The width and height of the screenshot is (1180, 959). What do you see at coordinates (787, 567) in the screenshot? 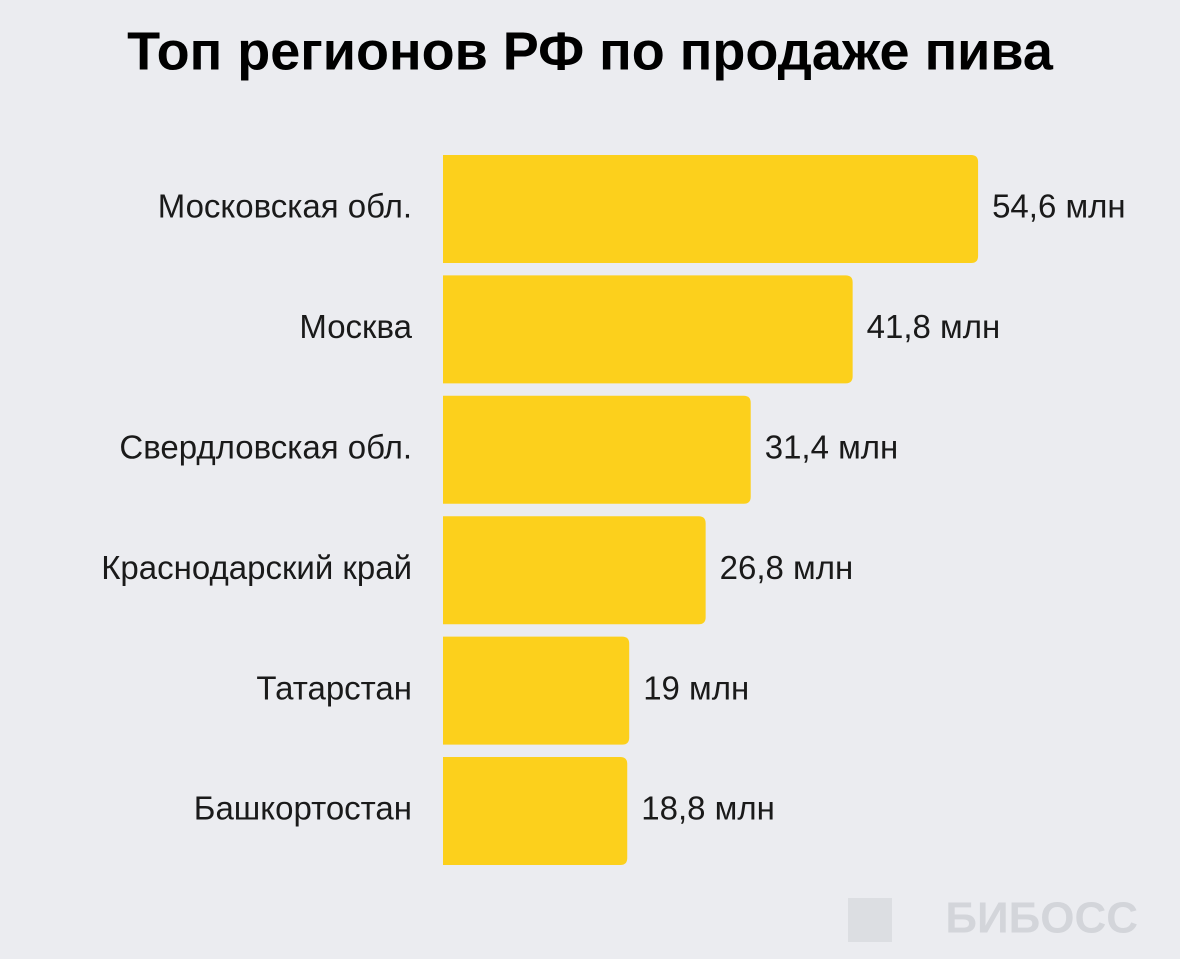
I see `value-label: 26,8 млн` at bounding box center [787, 567].